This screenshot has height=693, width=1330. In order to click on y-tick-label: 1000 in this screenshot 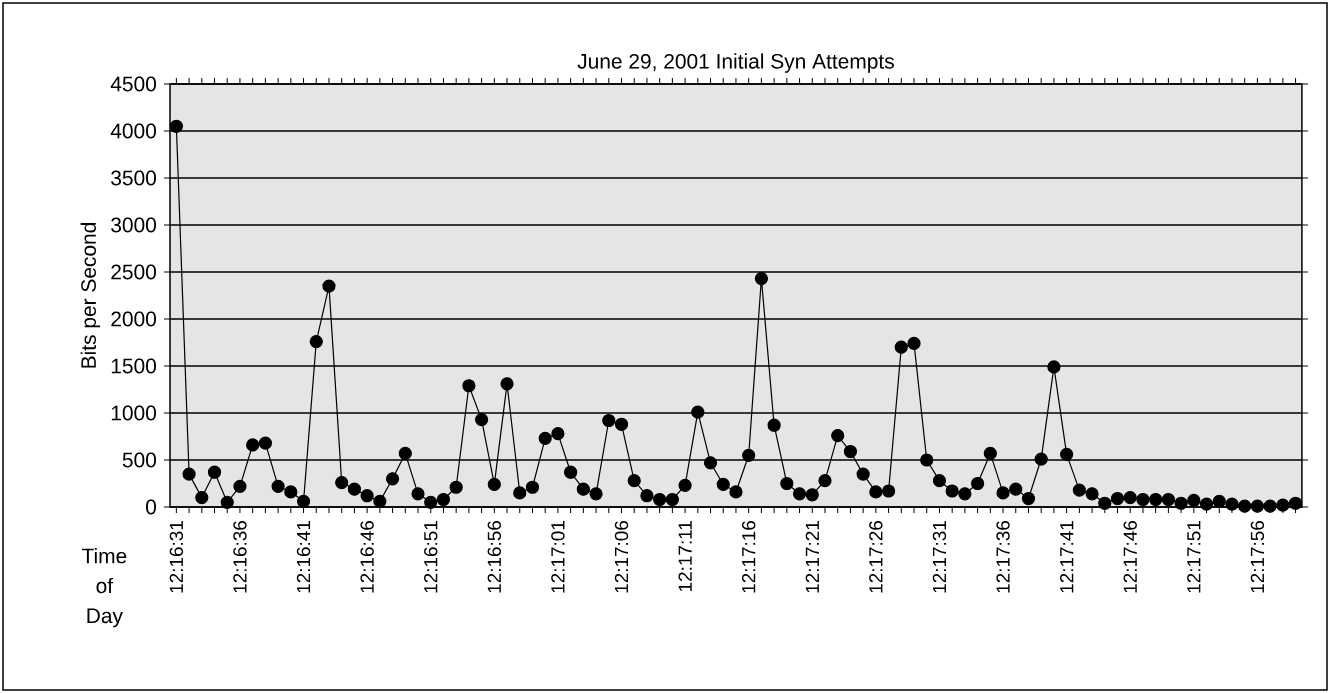, I will do `click(133, 413)`.